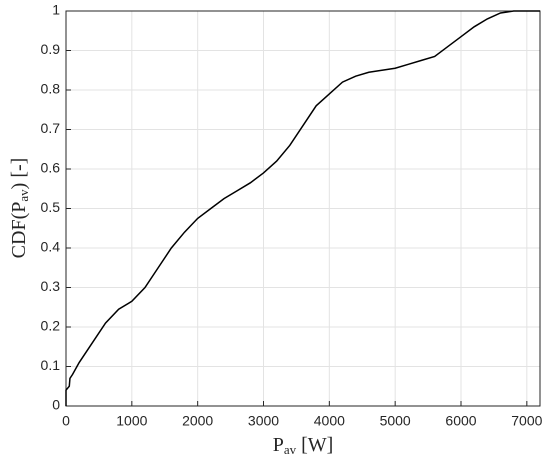  Describe the element at coordinates (51, 168) in the screenshot. I see `y-tick-label: 0.6` at that location.